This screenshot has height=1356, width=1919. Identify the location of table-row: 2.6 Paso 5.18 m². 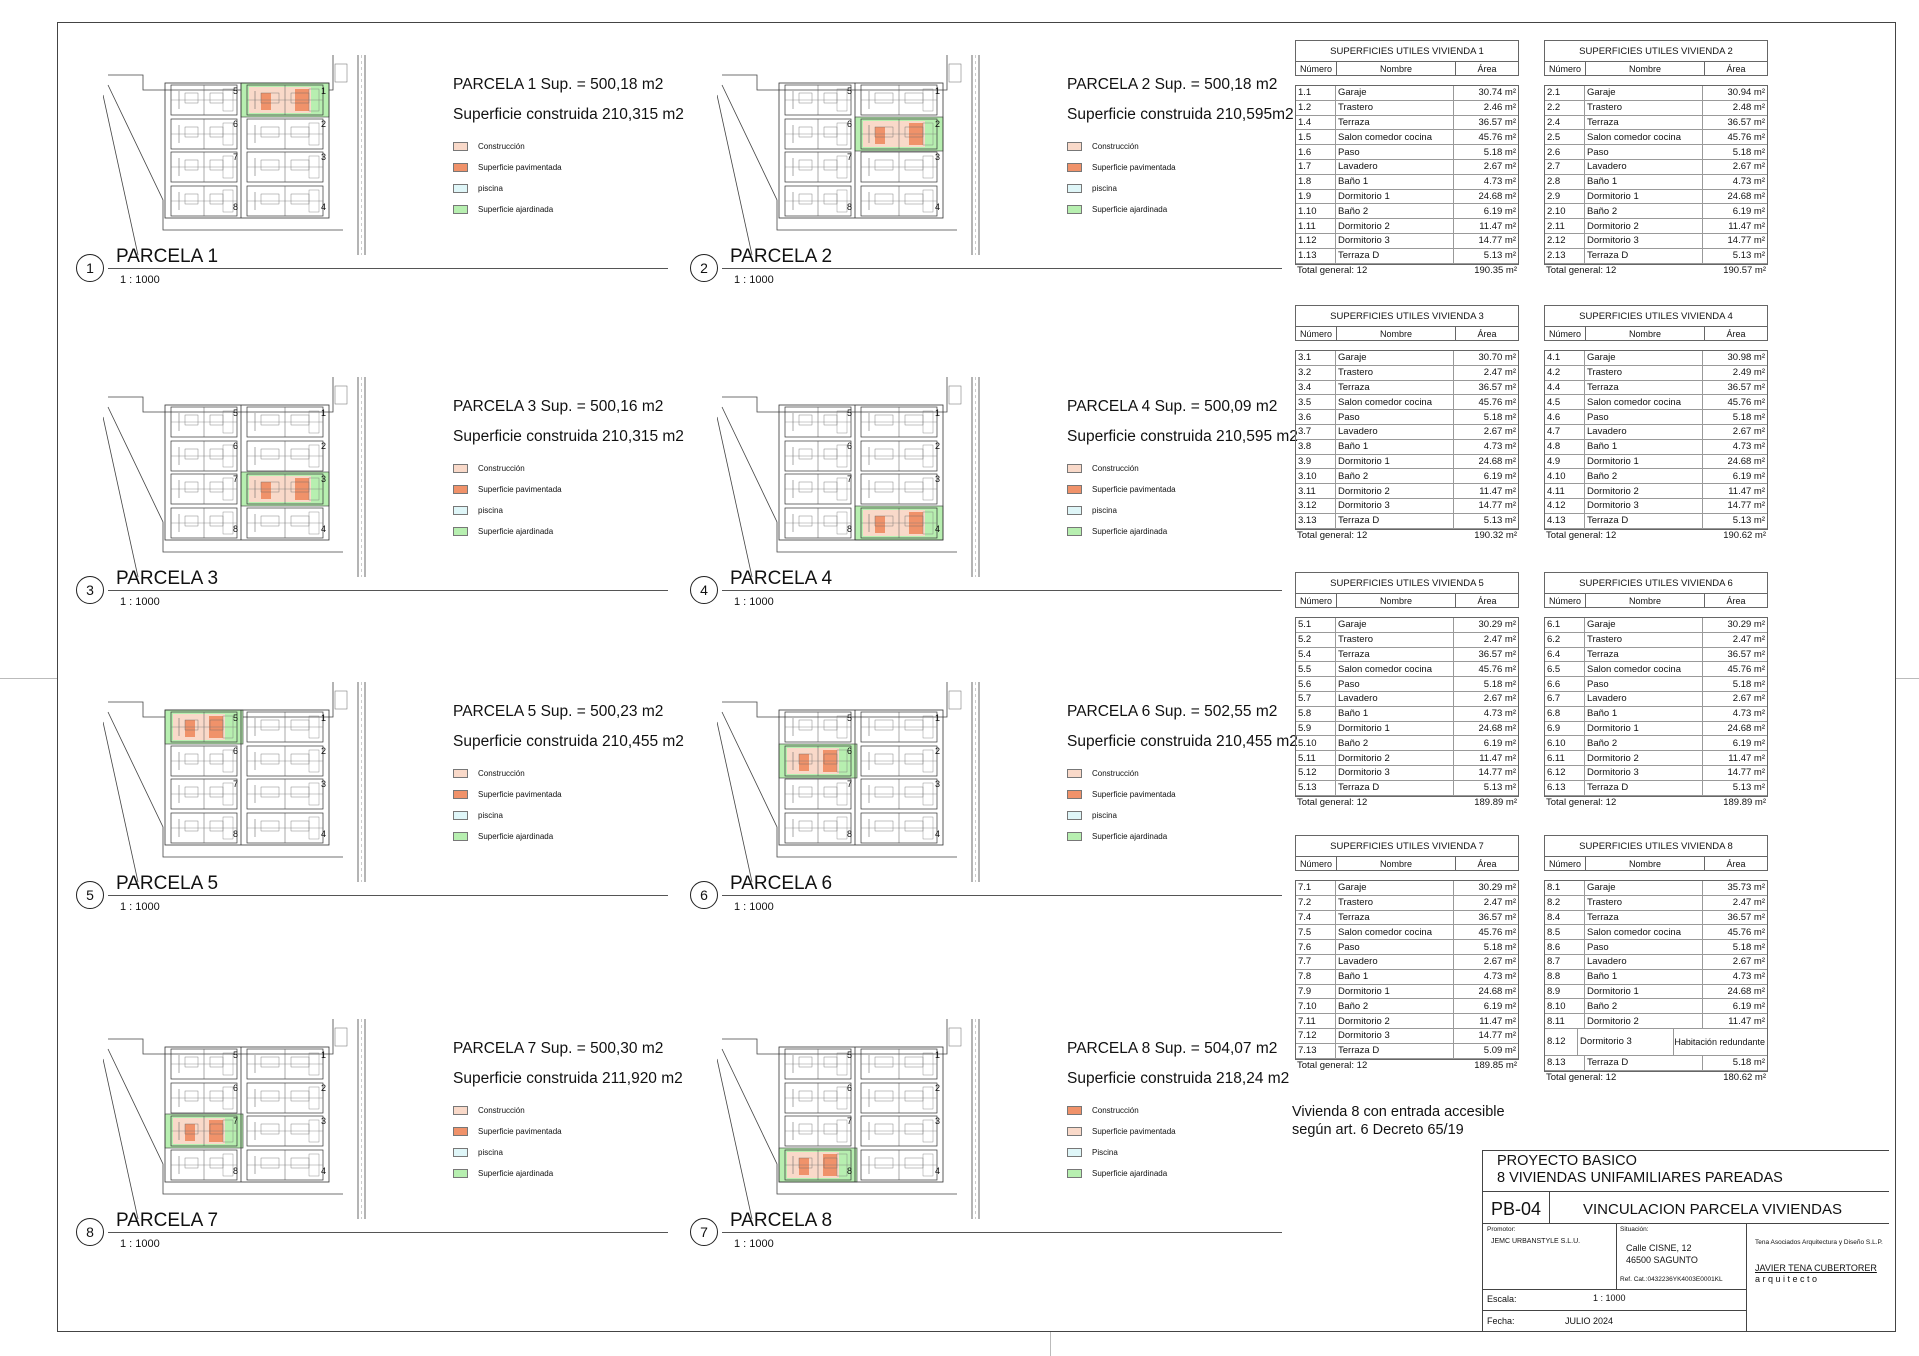
(1656, 152).